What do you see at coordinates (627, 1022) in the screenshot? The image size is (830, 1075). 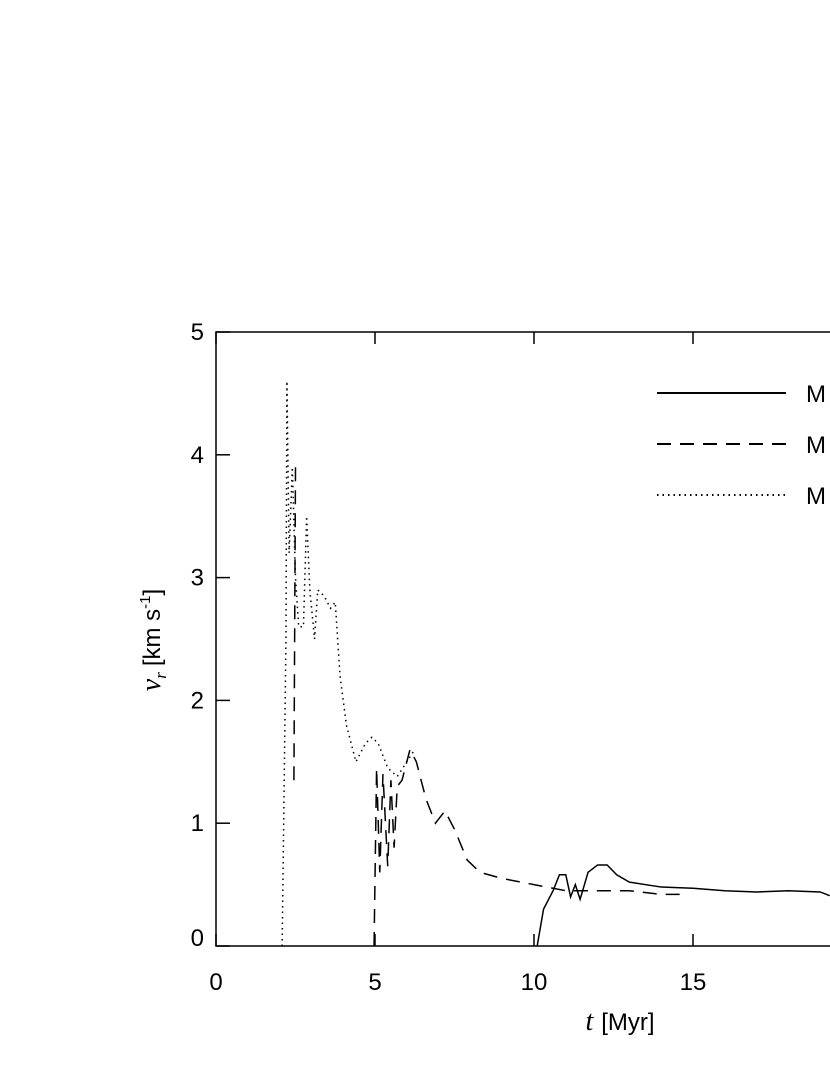 I see `x-label-unit: [Myr]` at bounding box center [627, 1022].